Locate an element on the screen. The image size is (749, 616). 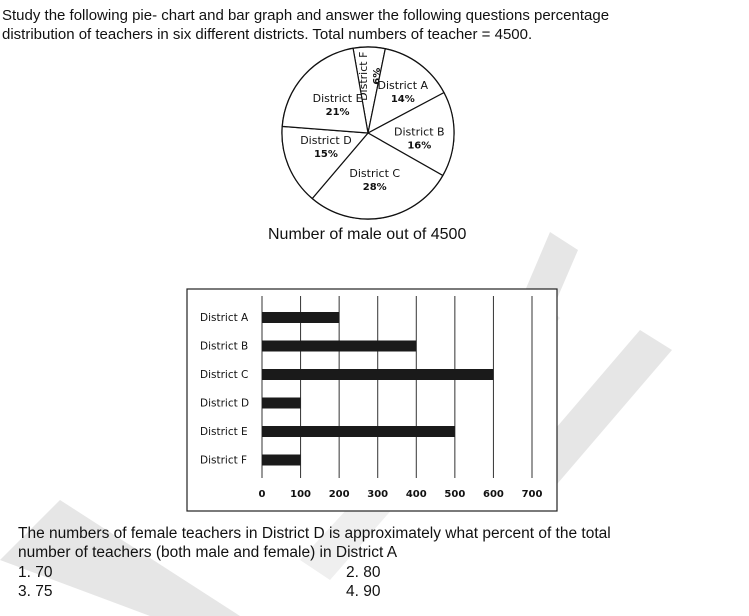
pie-label-district-e: District E 21% is located at coordinates (338, 105).